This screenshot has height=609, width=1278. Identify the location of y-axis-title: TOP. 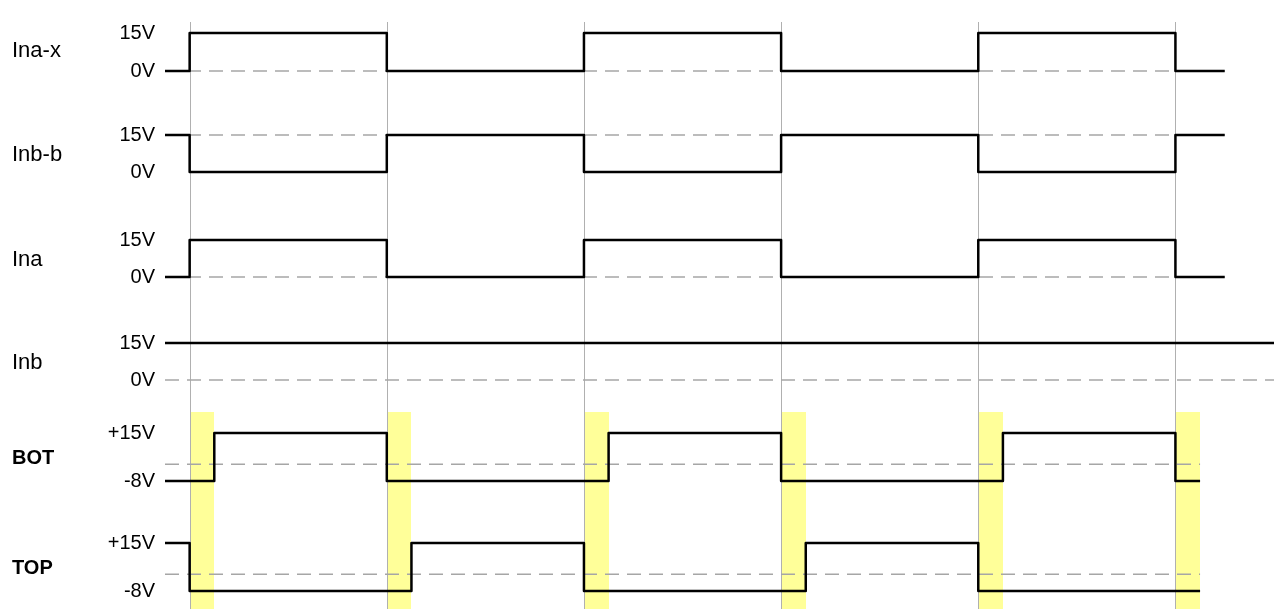
(32, 566).